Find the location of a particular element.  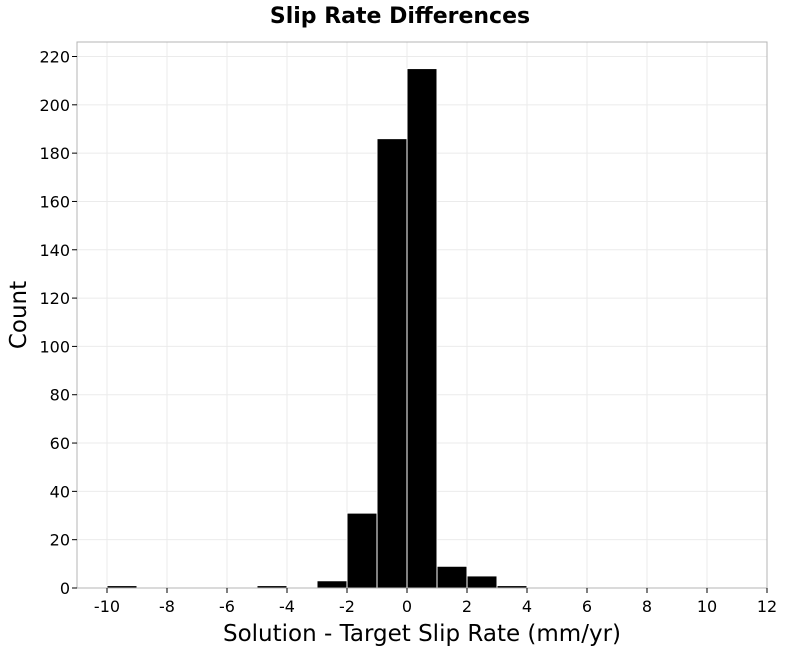

x-tick-label: -6 is located at coordinates (227, 606).